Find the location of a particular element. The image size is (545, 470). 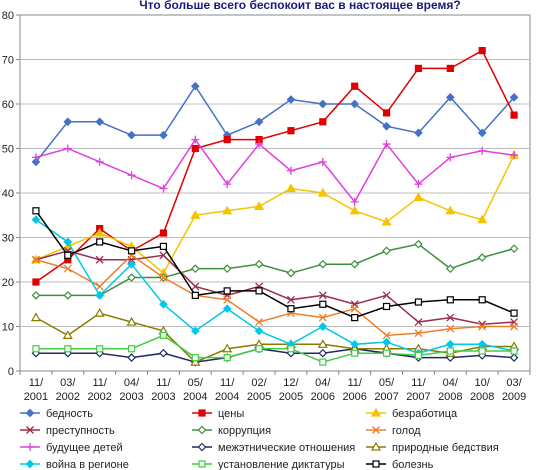

x-tick-label-year: 2008 is located at coordinates (450, 397).